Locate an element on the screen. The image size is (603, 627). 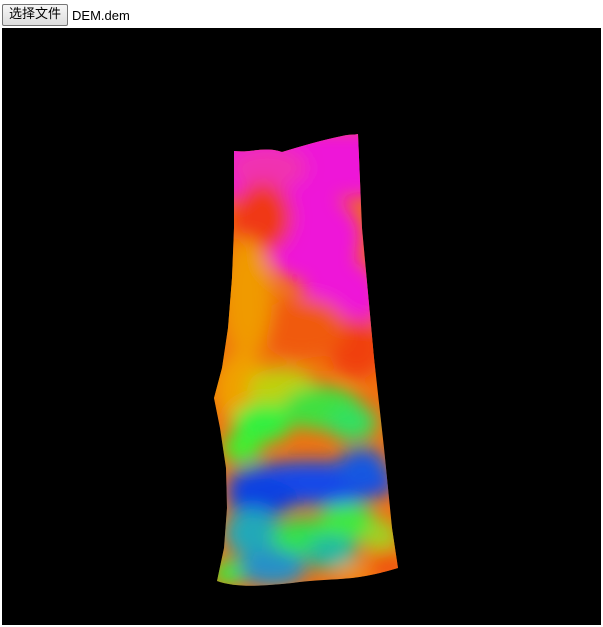
selected-file-name: DEM.dem is located at coordinates (101, 15).